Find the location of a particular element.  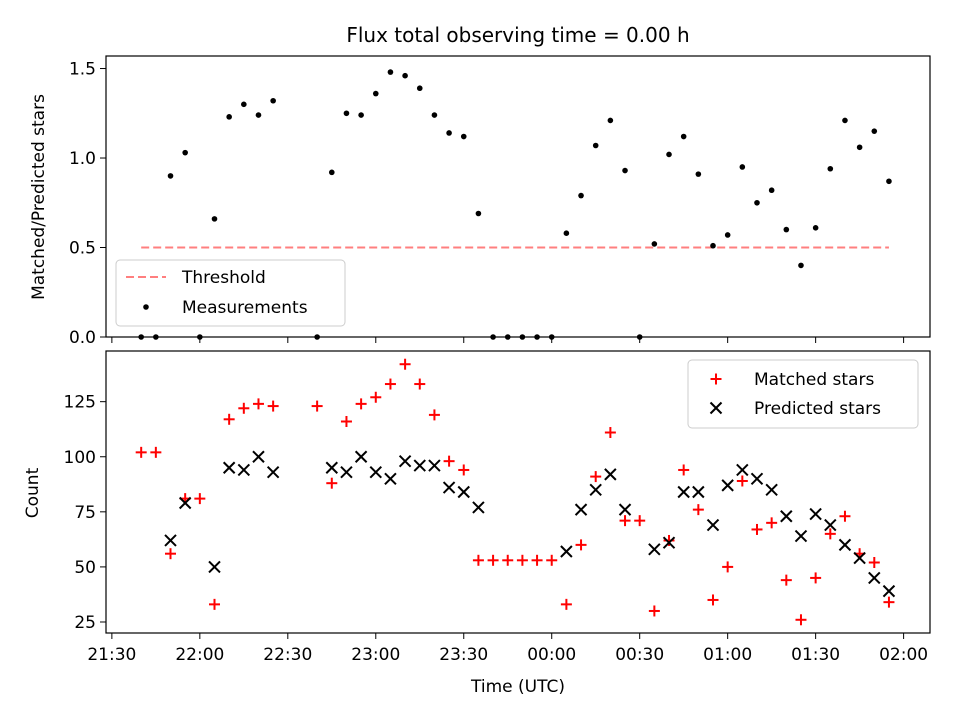

legend-measurements-label: Measurements is located at coordinates (245, 308).